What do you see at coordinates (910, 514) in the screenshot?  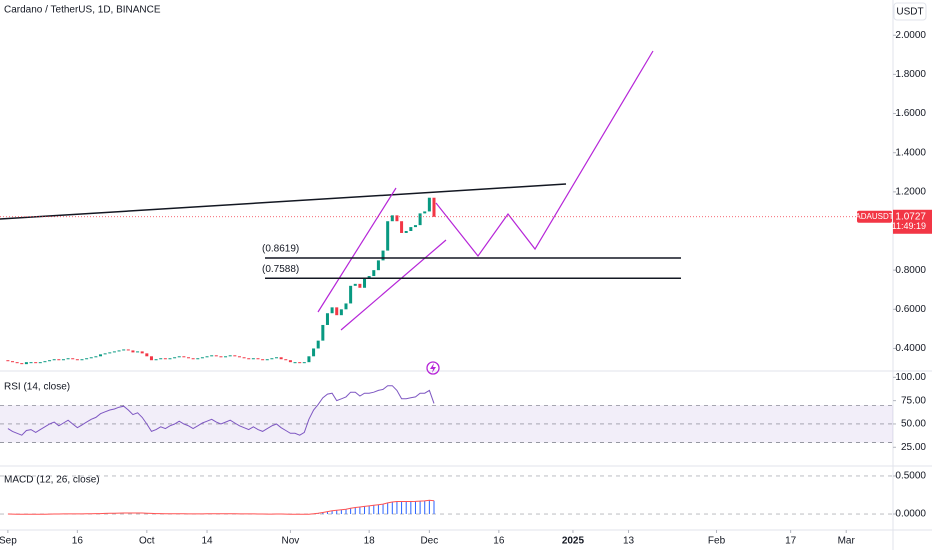 I see `macd-tick-label: 0.0000` at bounding box center [910, 514].